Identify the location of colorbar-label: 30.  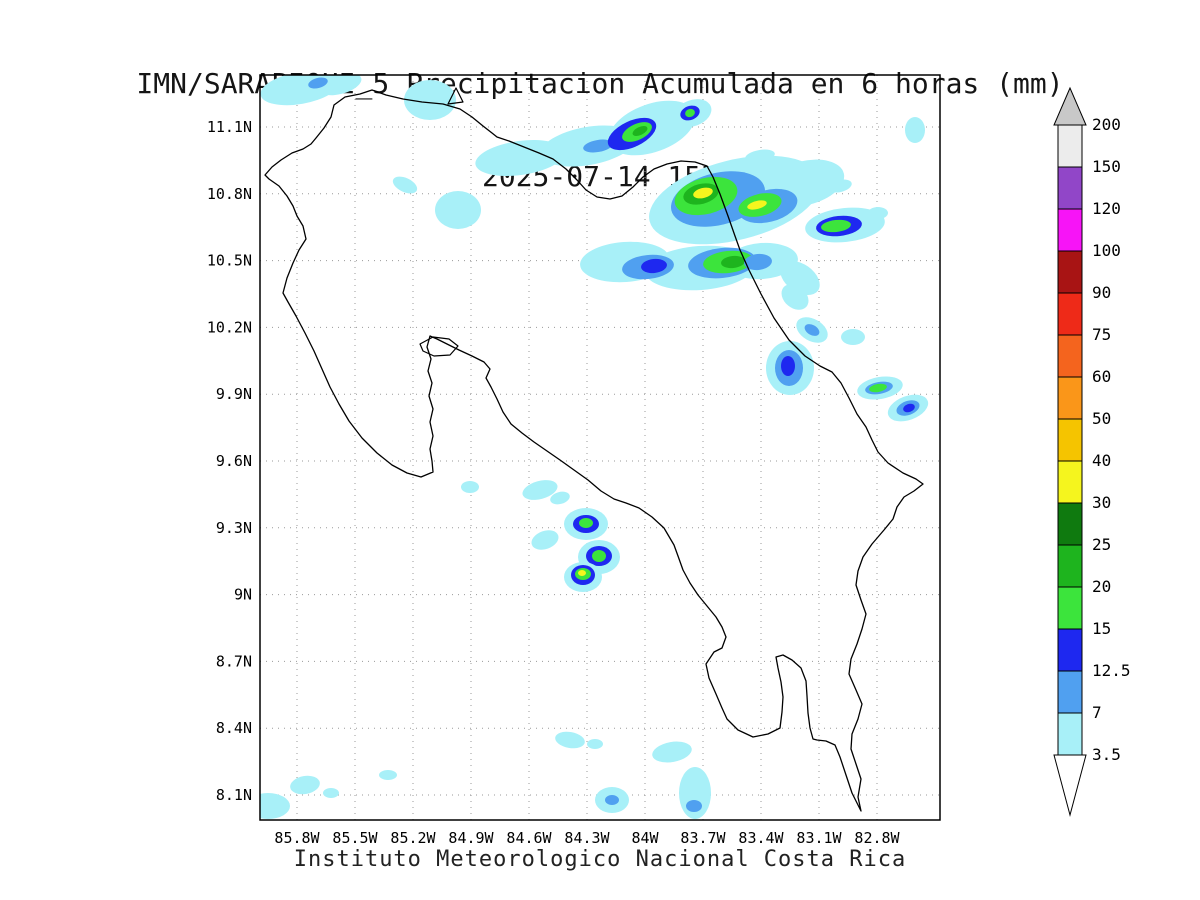
(1101, 502).